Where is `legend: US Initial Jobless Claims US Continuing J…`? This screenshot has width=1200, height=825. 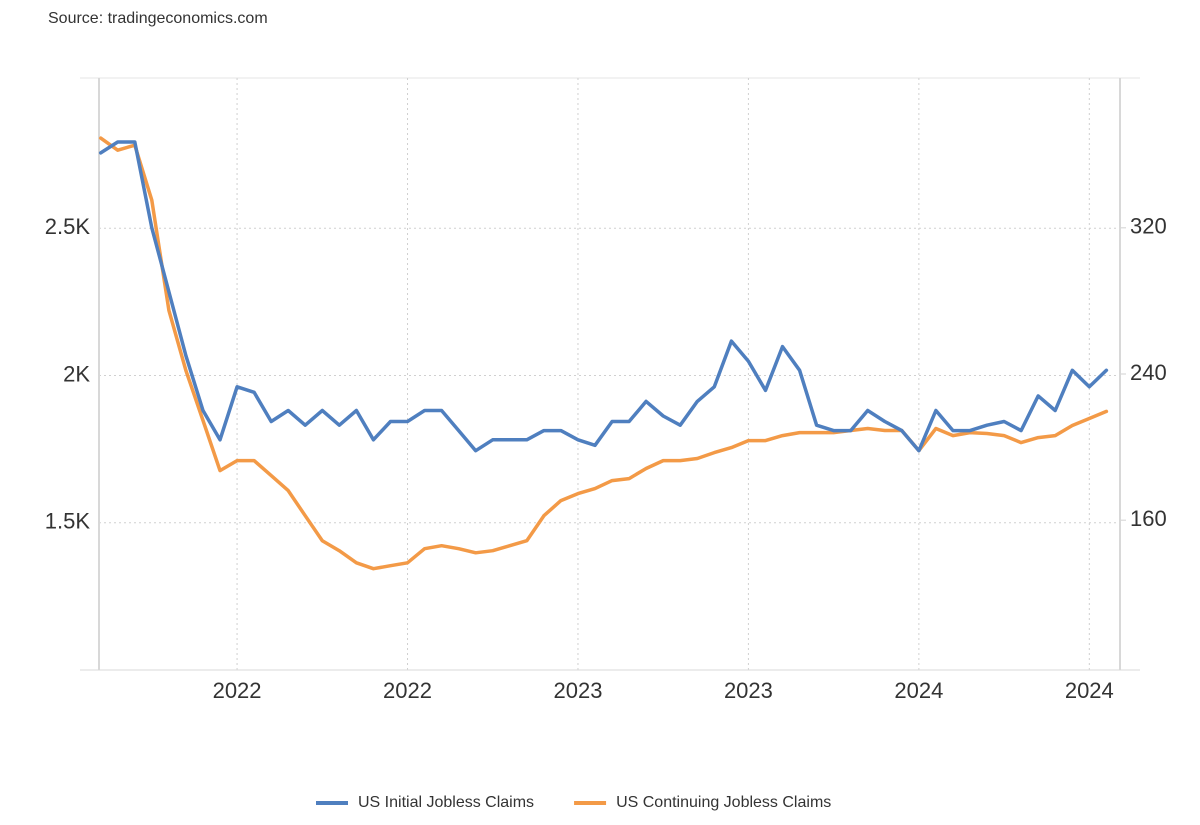
legend: US Initial Jobless Claims US Continuing J… is located at coordinates (573, 802).